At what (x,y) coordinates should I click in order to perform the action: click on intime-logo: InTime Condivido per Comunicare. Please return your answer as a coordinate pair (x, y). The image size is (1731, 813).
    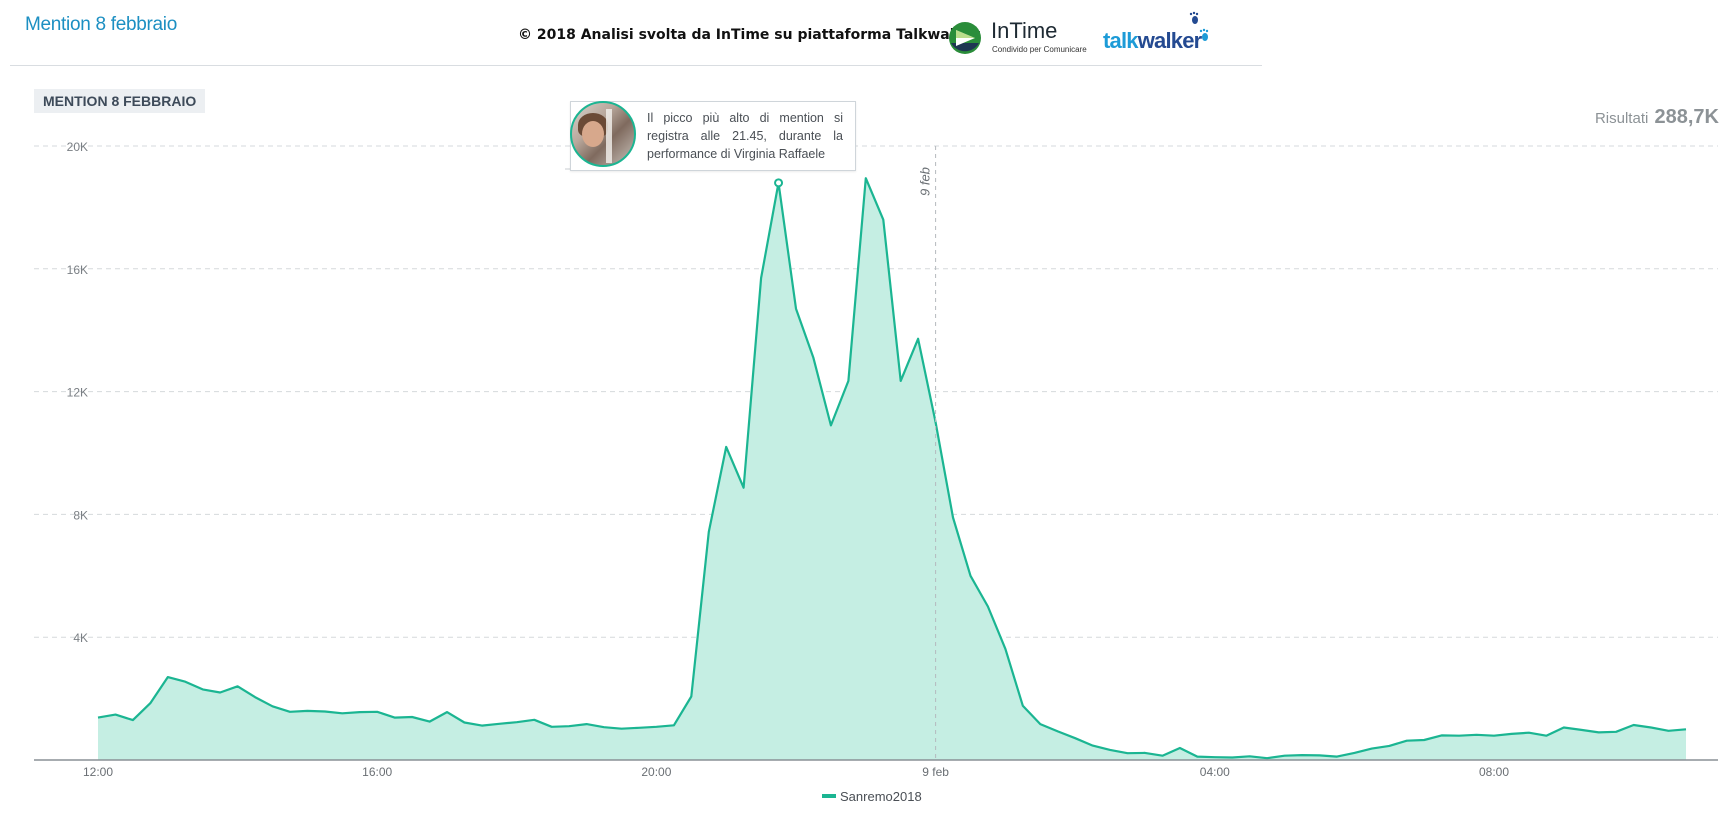
    Looking at the image, I should click on (1023, 38).